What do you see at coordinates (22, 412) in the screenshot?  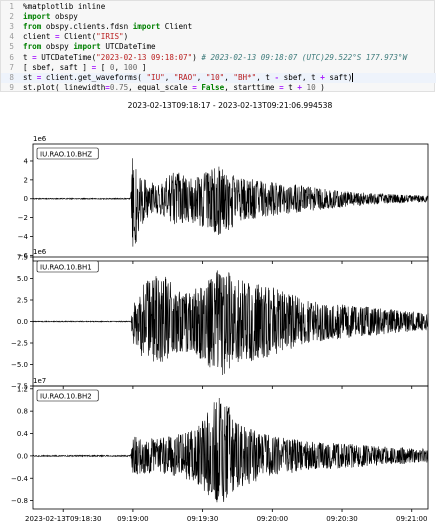 I see `y-tick-label: 0.8` at bounding box center [22, 412].